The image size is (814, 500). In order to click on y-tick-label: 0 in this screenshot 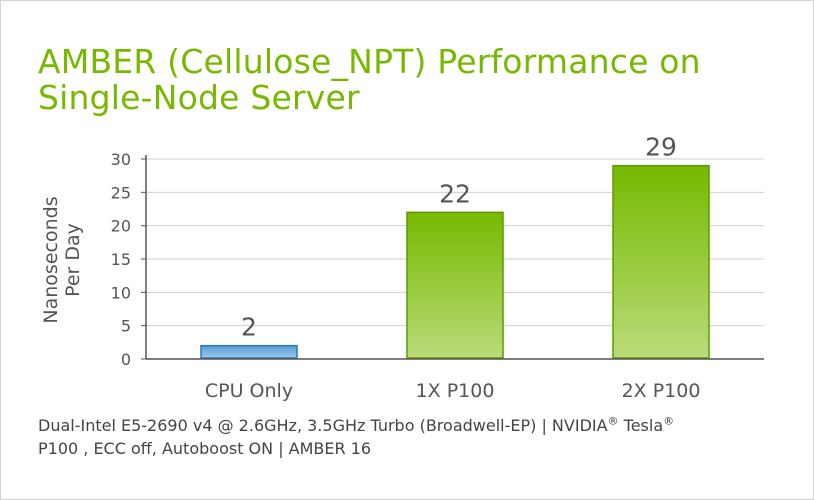, I will do `click(126, 359)`.